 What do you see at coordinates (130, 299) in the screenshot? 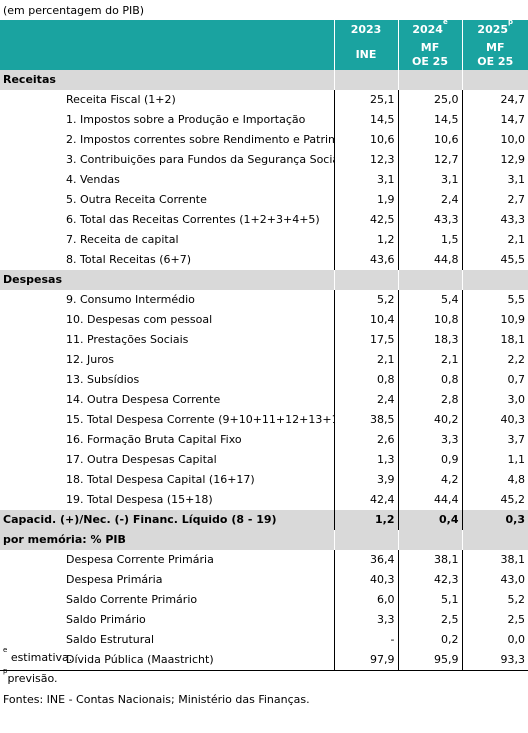
I see `row-label: 9. Consumo Intermédio` at bounding box center [130, 299].